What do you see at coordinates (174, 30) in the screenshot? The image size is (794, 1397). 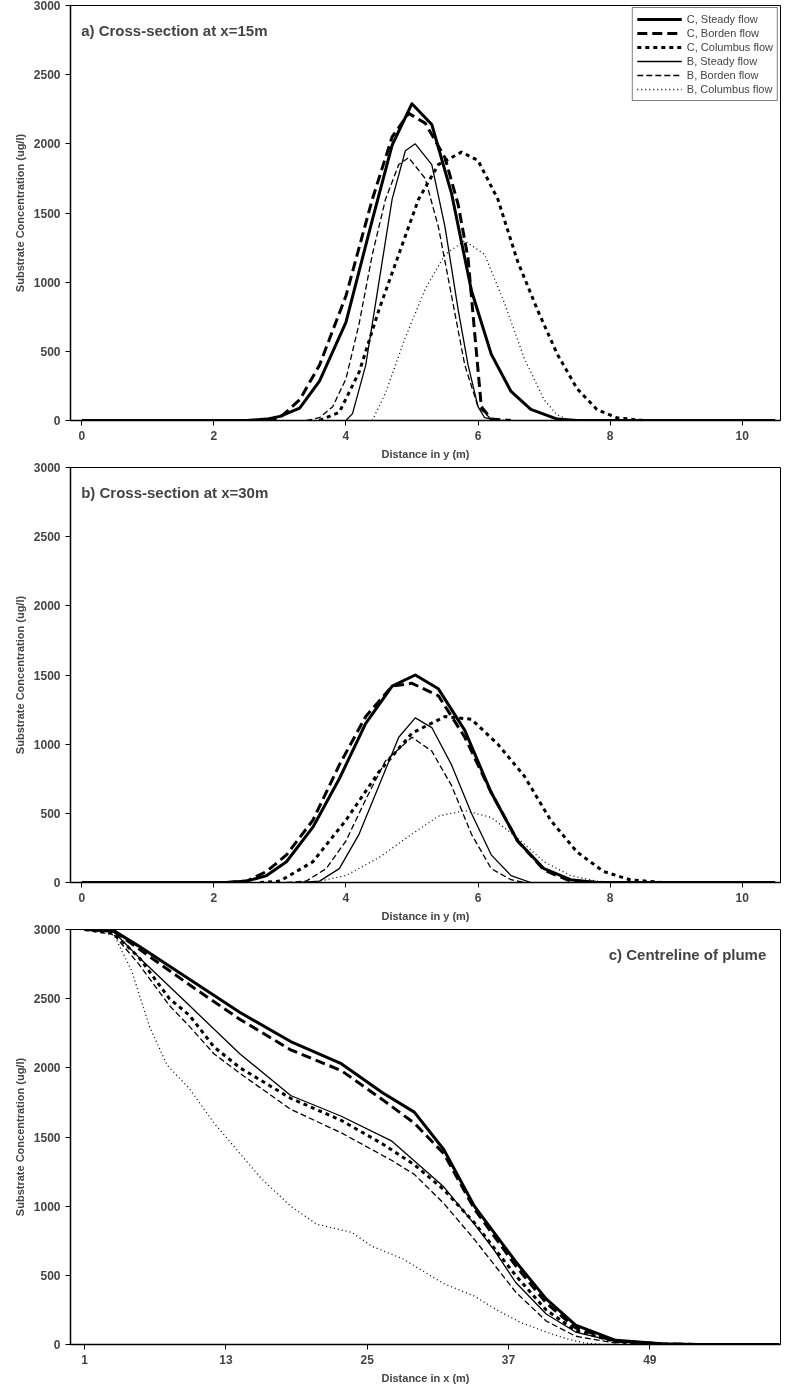 I see `text: a) Cross-section at x=15m` at bounding box center [174, 30].